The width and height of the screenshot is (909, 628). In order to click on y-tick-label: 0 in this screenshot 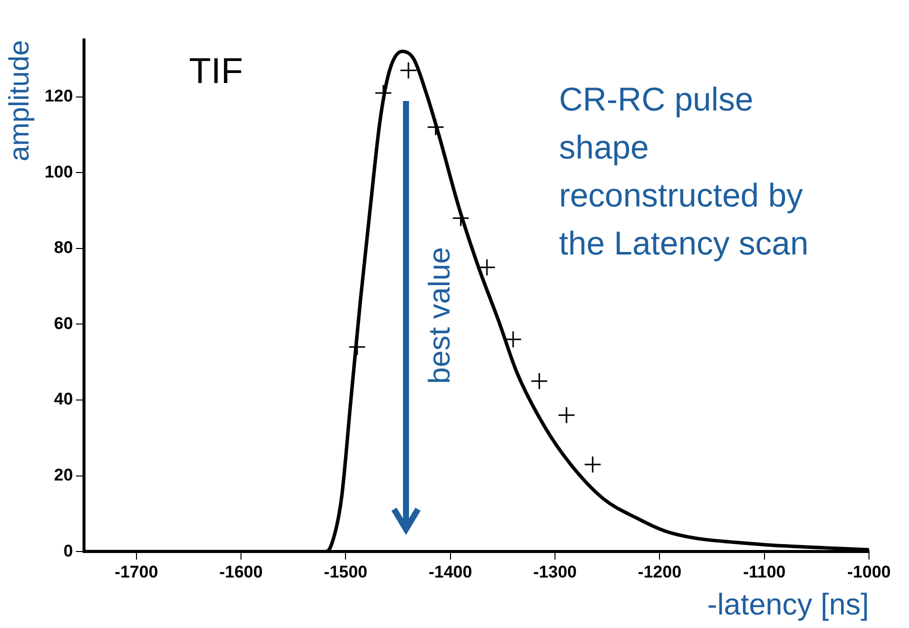, I will do `click(68, 550)`.